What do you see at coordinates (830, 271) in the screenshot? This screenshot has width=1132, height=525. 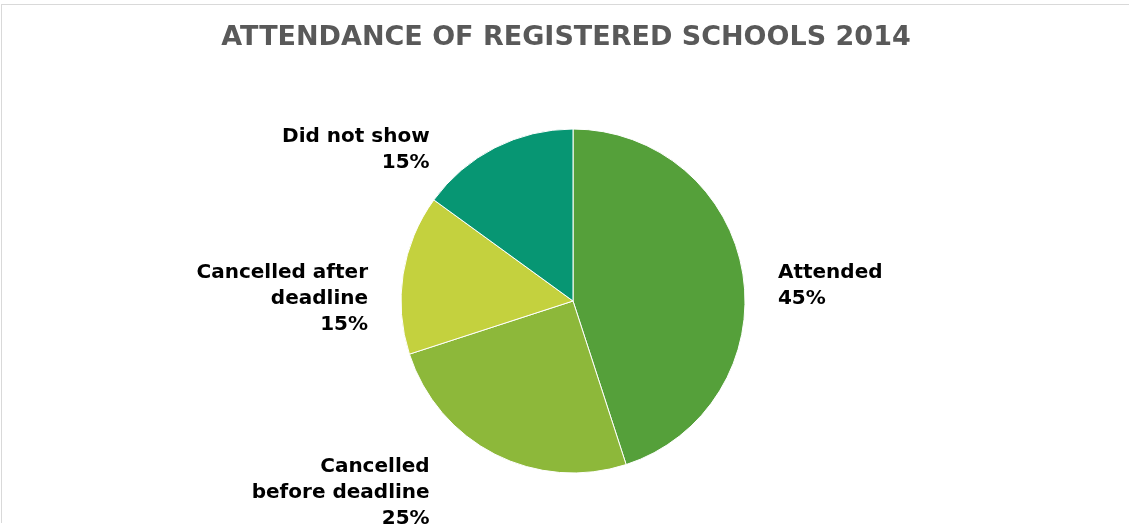 I see `slice-label: Attended` at bounding box center [830, 271].